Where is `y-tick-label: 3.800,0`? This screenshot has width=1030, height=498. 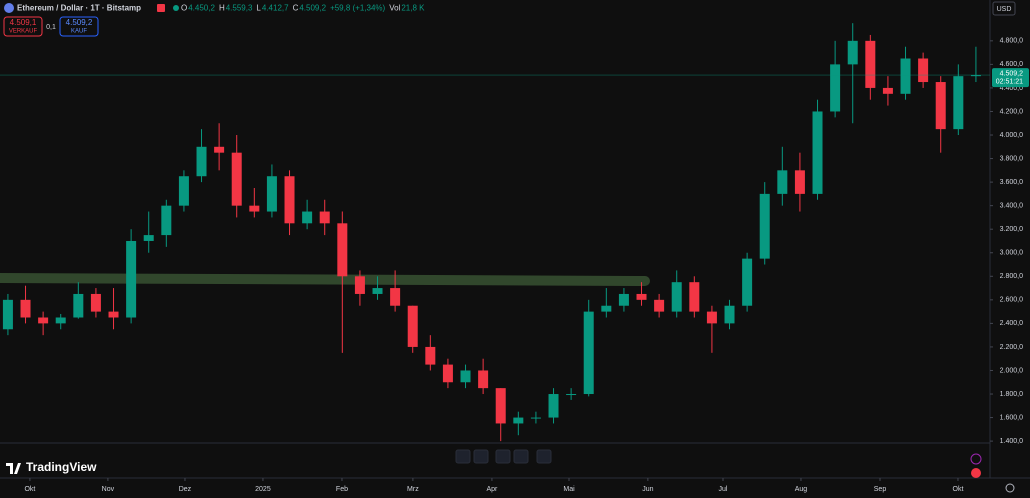
y-tick-label: 3.800,0 is located at coordinates (1011, 158).